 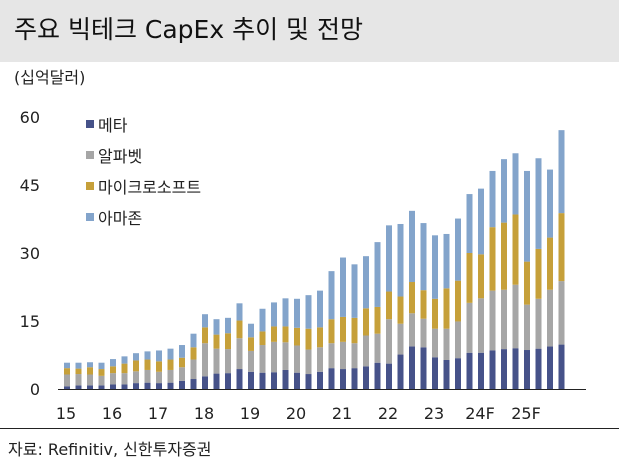 What do you see at coordinates (113, 125) in the screenshot?
I see `legend-label: 메타` at bounding box center [113, 125].